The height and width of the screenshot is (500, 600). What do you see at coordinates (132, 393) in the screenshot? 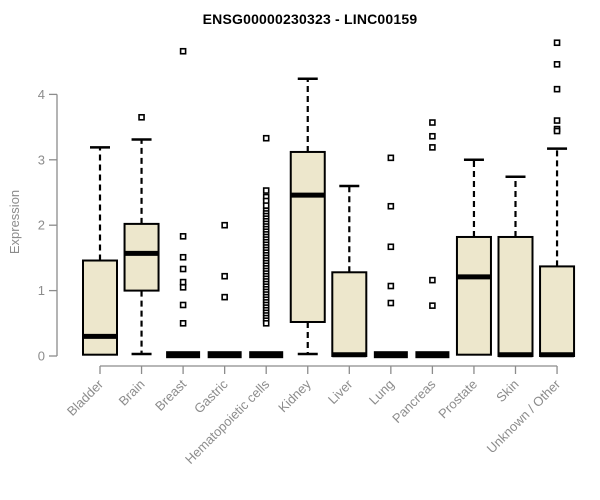
I see `x-tick-label-brain: Brain` at bounding box center [132, 393].